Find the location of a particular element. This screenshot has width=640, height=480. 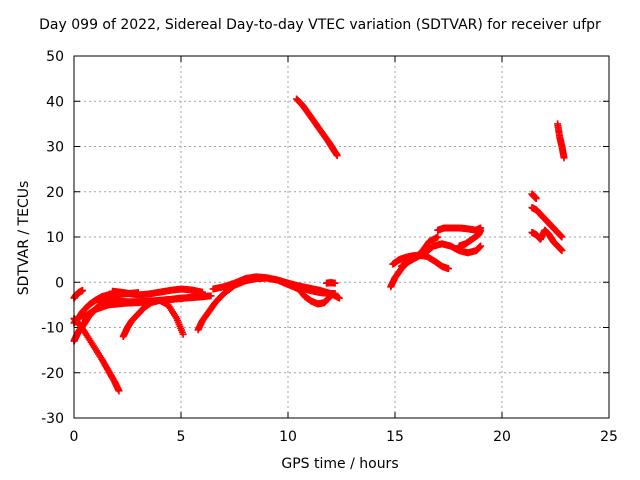

x-tick-label: 5 is located at coordinates (181, 437).